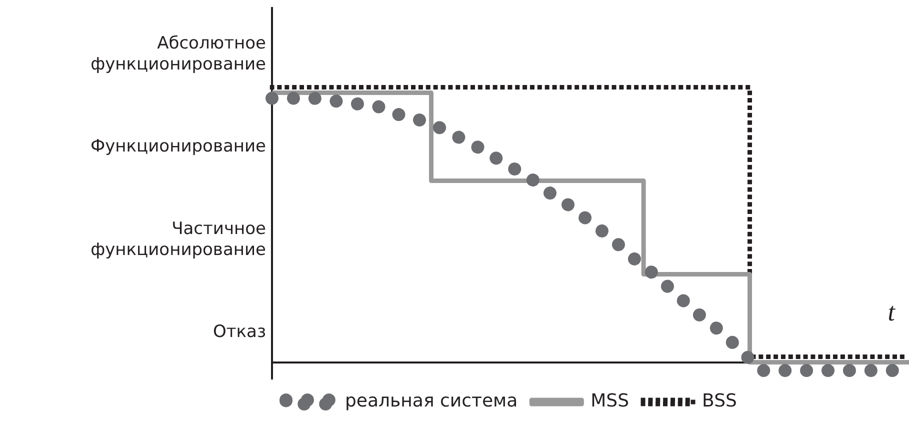 Image resolution: width=909 pixels, height=421 pixels. Describe the element at coordinates (610, 401) in the screenshot. I see `legend-label: MSS` at that location.